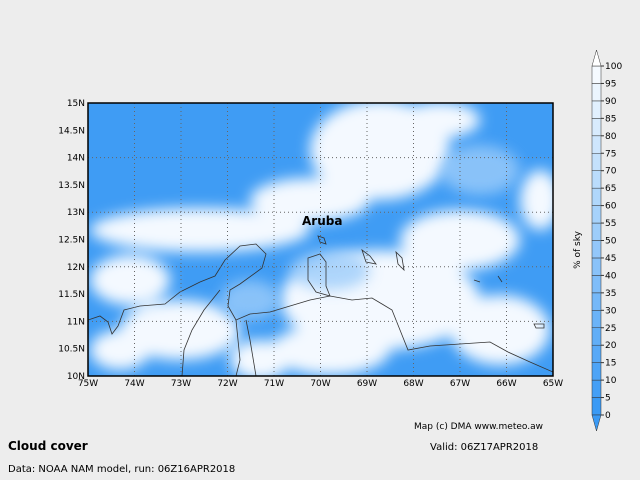 Image resolution: width=640 pixels, height=480 pixels. What do you see at coordinates (134, 384) in the screenshot?
I see `lon-label: 74W` at bounding box center [134, 384].